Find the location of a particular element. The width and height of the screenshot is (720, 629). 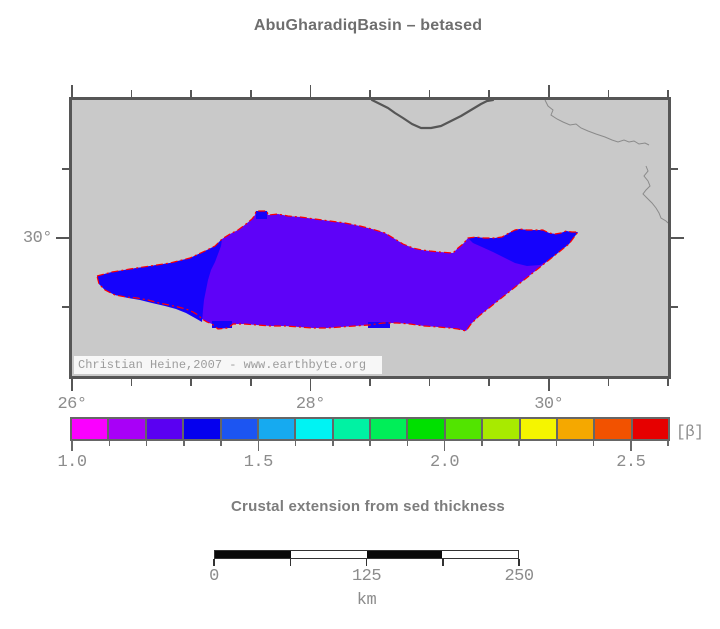

figure-title: AbuGharadiqBasin – betased is located at coordinates (368, 25).